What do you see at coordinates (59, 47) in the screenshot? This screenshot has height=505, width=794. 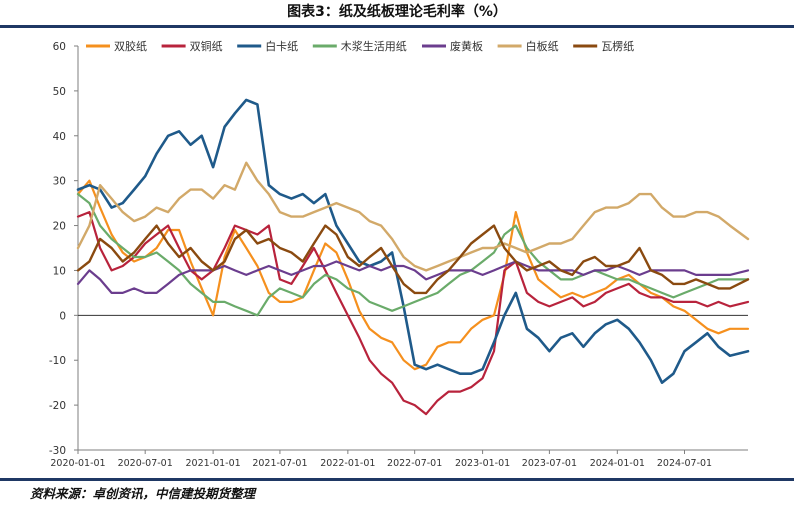 I see `y-tick-label: 60` at bounding box center [59, 47].